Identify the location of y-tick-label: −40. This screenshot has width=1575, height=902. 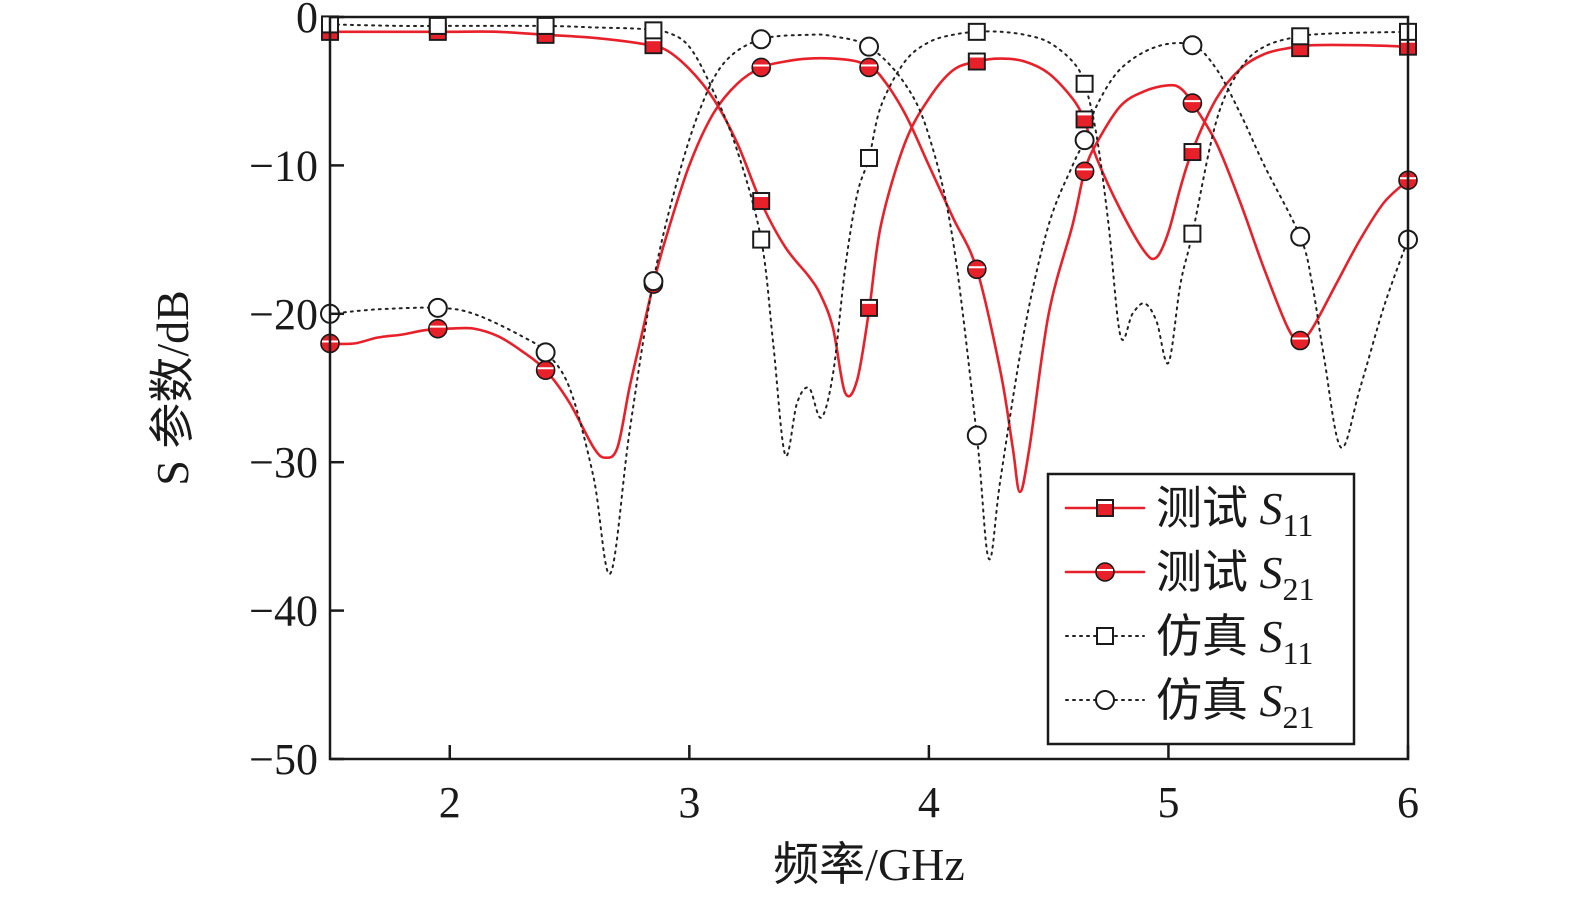
(283, 611).